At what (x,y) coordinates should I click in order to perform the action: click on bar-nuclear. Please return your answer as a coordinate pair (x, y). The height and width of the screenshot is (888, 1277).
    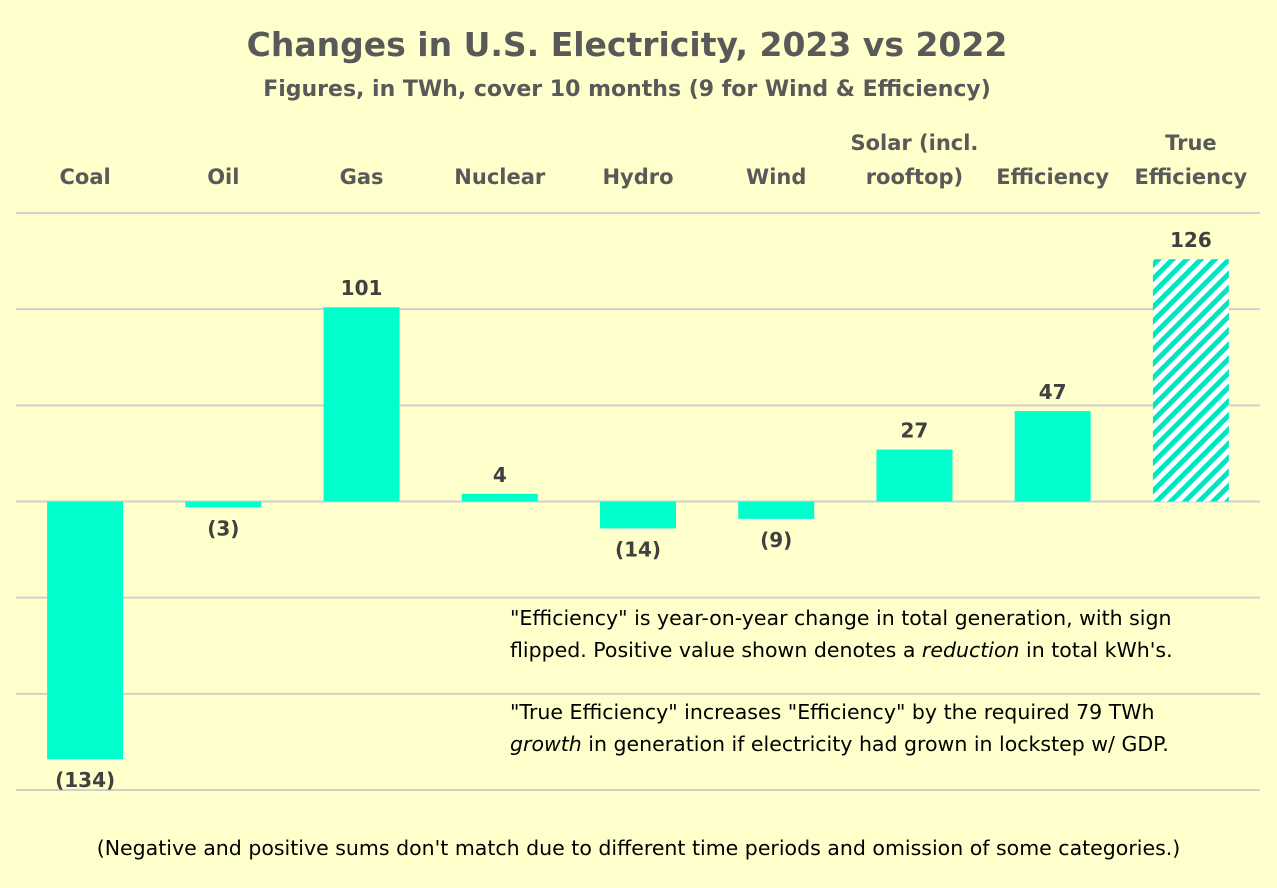
    Looking at the image, I should click on (499, 497).